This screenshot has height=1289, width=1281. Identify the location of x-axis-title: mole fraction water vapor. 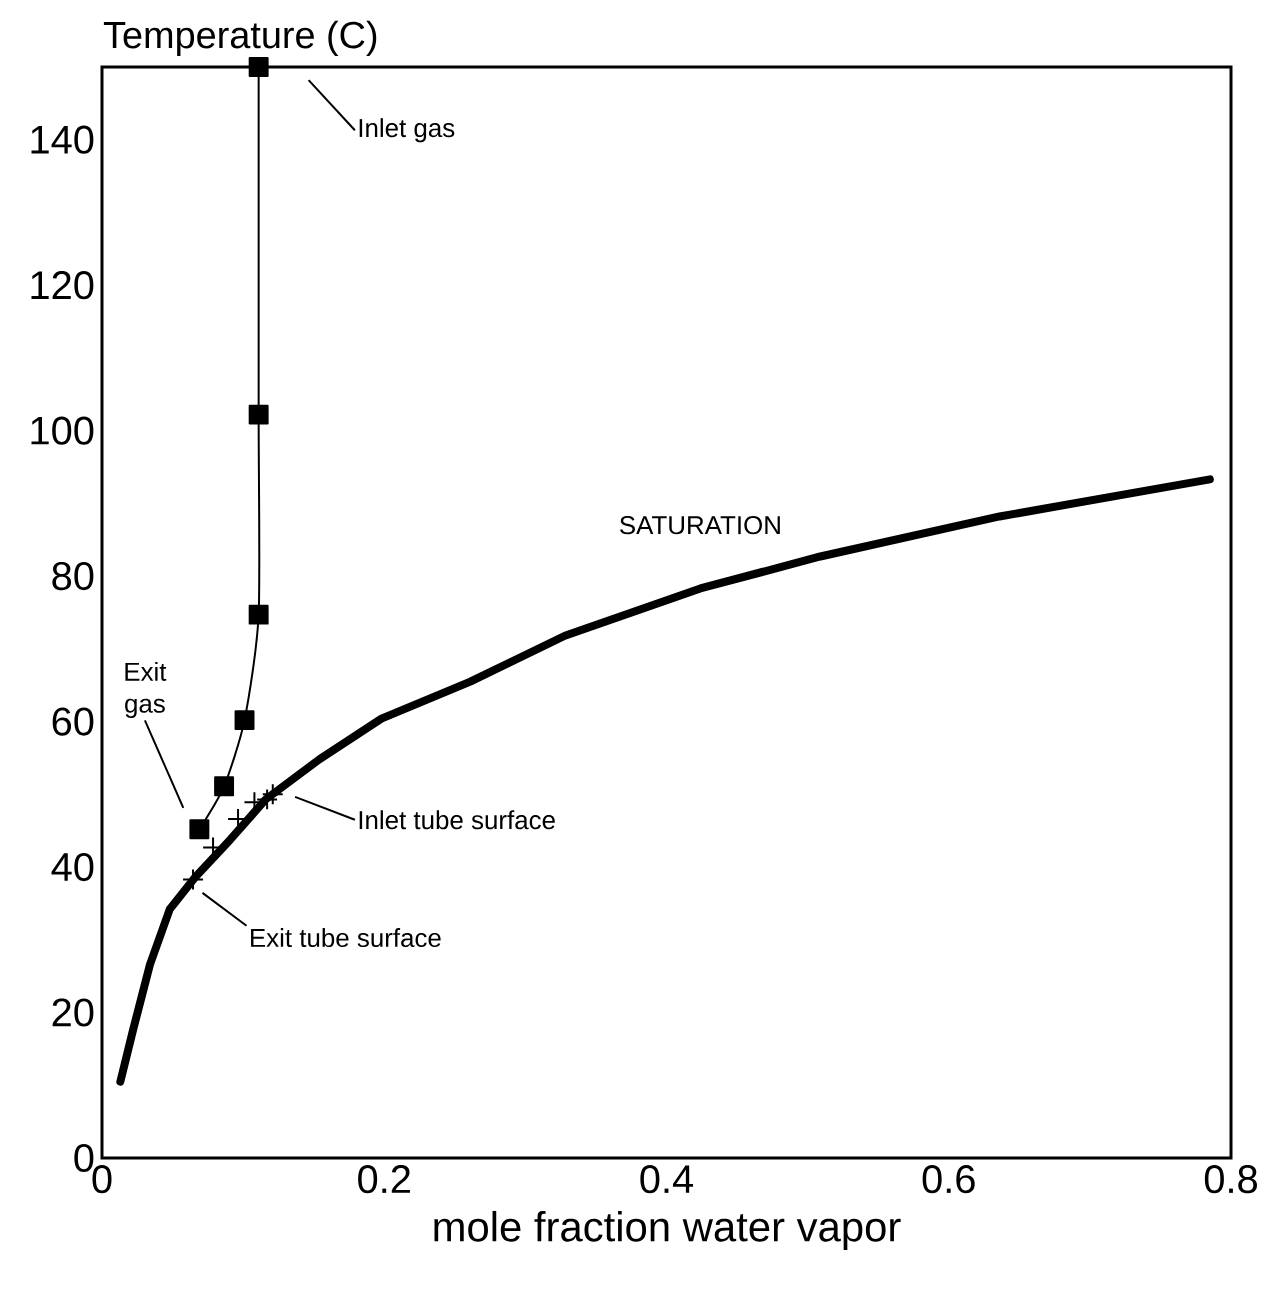
(667, 1230).